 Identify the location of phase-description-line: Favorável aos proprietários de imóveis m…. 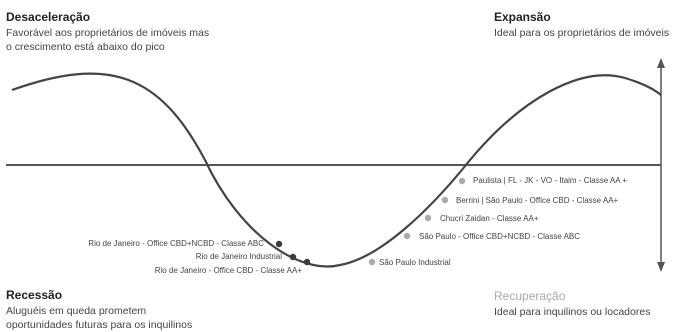
(108, 33).